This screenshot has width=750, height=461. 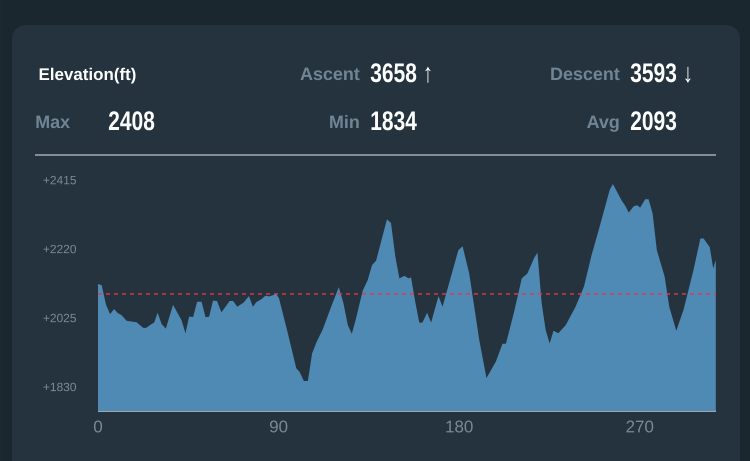 What do you see at coordinates (59, 387) in the screenshot?
I see `y-tick-label: +1830` at bounding box center [59, 387].